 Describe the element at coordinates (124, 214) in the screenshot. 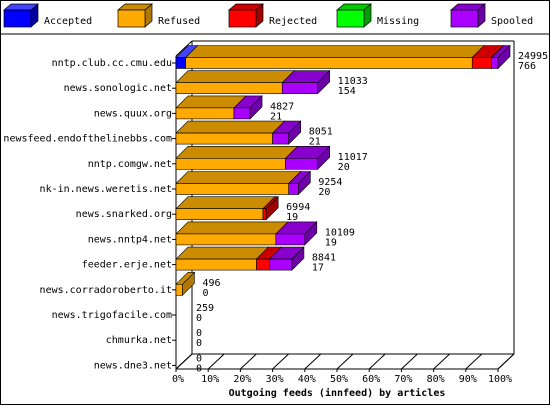

I see `y-tick-label: news.snarked.org` at that location.